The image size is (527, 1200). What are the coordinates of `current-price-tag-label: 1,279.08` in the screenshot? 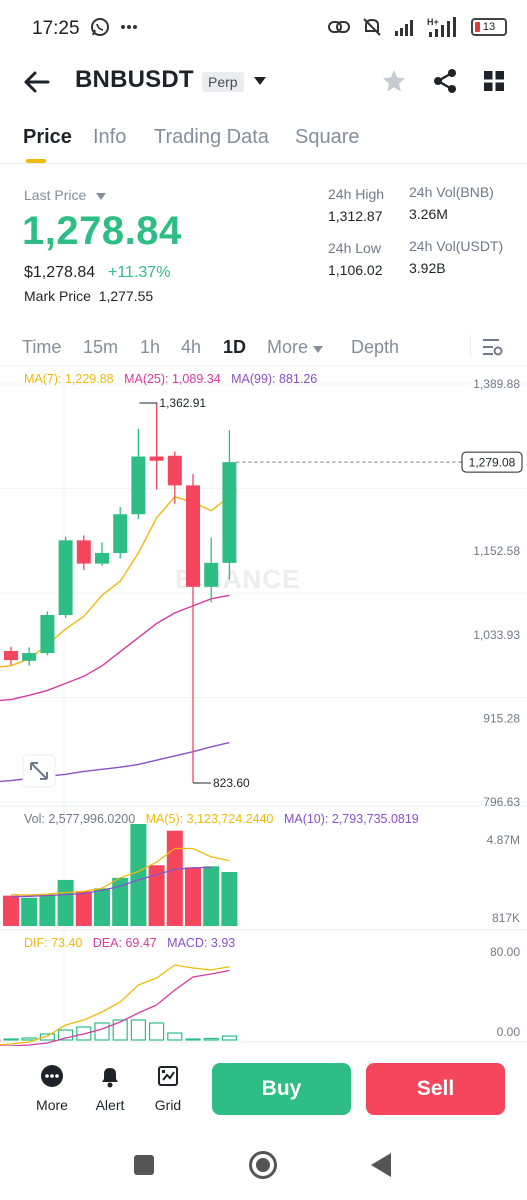 It's located at (492, 463).